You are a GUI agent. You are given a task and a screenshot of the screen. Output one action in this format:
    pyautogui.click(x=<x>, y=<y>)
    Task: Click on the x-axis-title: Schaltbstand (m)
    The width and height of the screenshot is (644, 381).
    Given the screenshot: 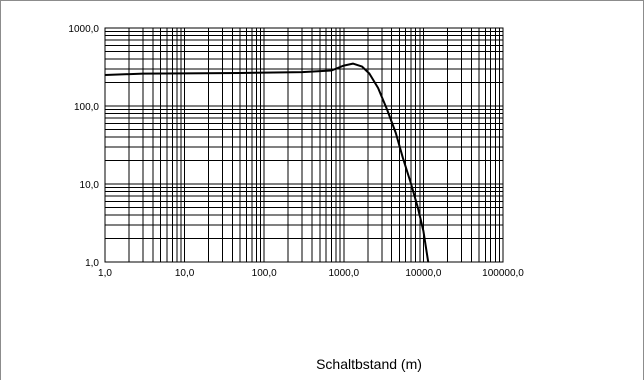 What is the action you would take?
    pyautogui.click(x=369, y=364)
    